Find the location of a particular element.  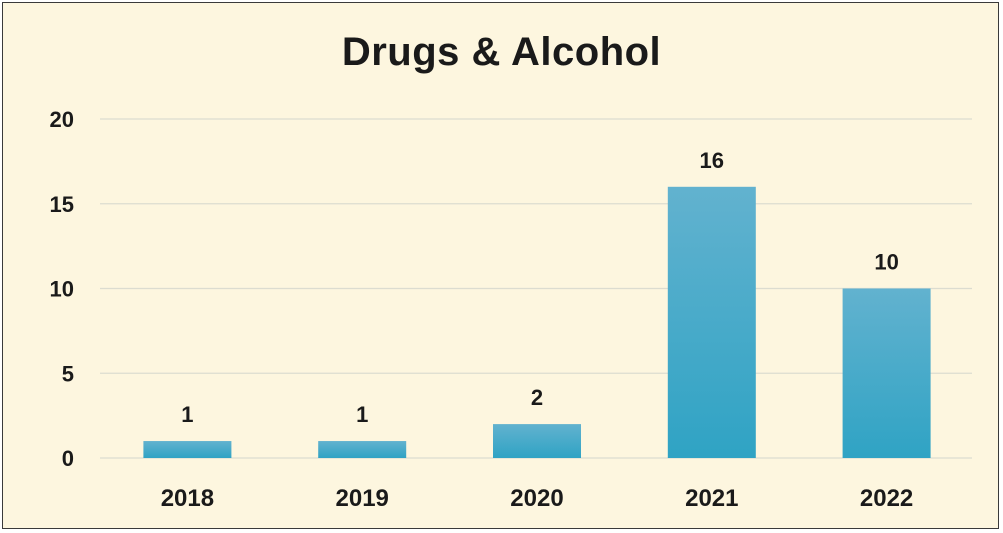

x-tick-label-2020: 2020 is located at coordinates (536, 498).